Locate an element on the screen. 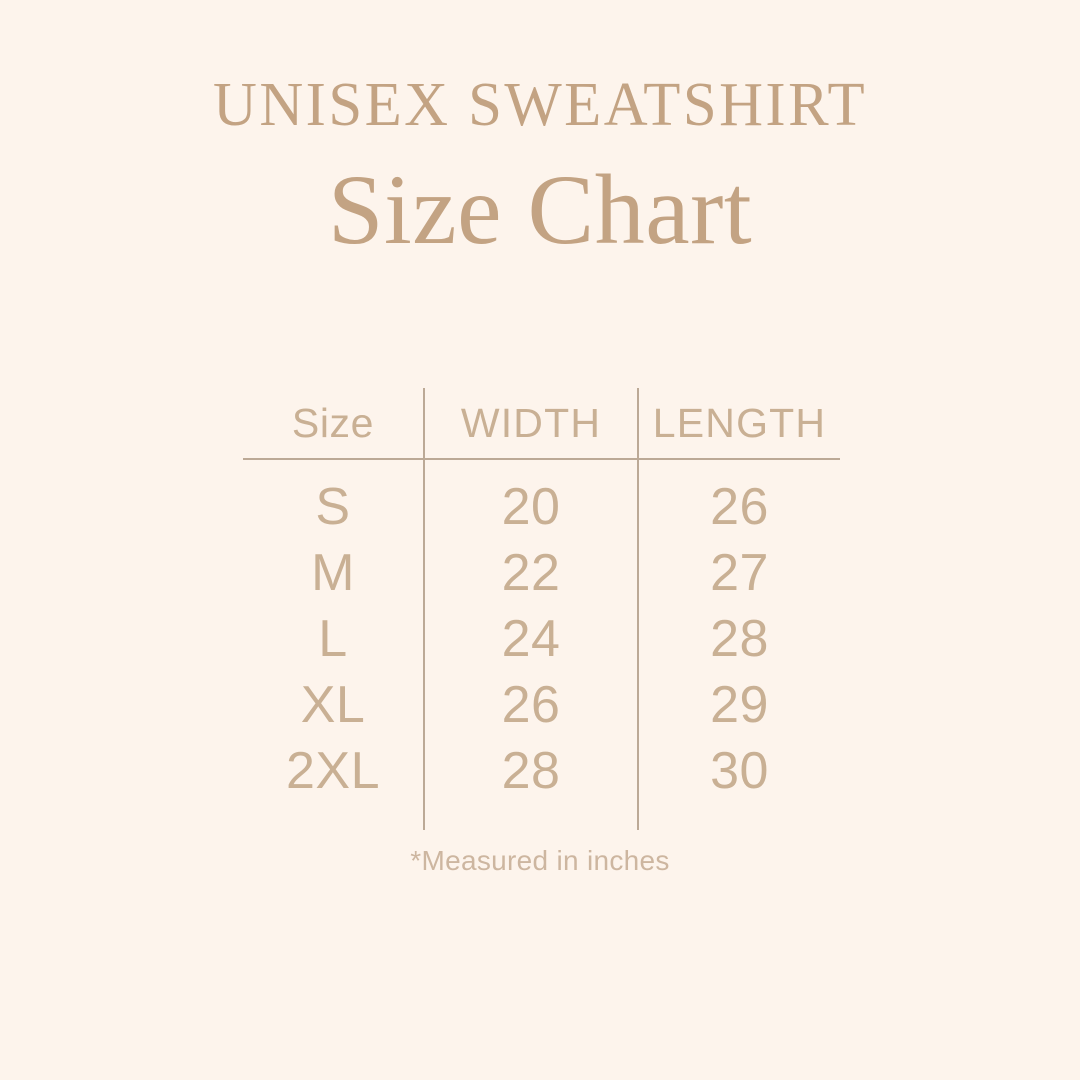 Image resolution: width=1080 pixels, height=1080 pixels. cell-length: 26 is located at coordinates (738, 499).